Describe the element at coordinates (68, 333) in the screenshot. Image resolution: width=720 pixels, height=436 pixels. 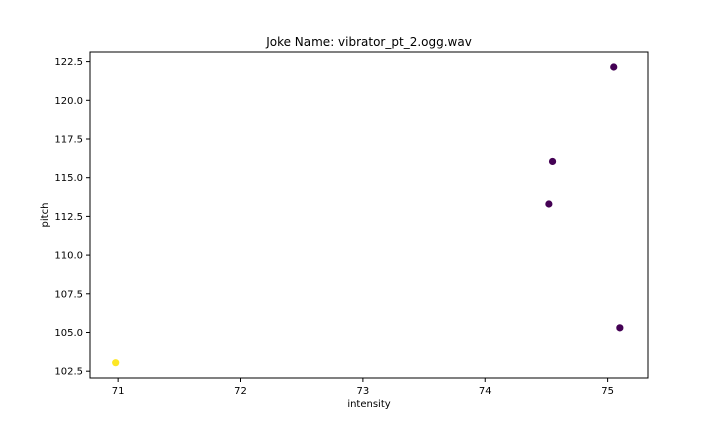
I see `y-tick-label: 105.0` at that location.